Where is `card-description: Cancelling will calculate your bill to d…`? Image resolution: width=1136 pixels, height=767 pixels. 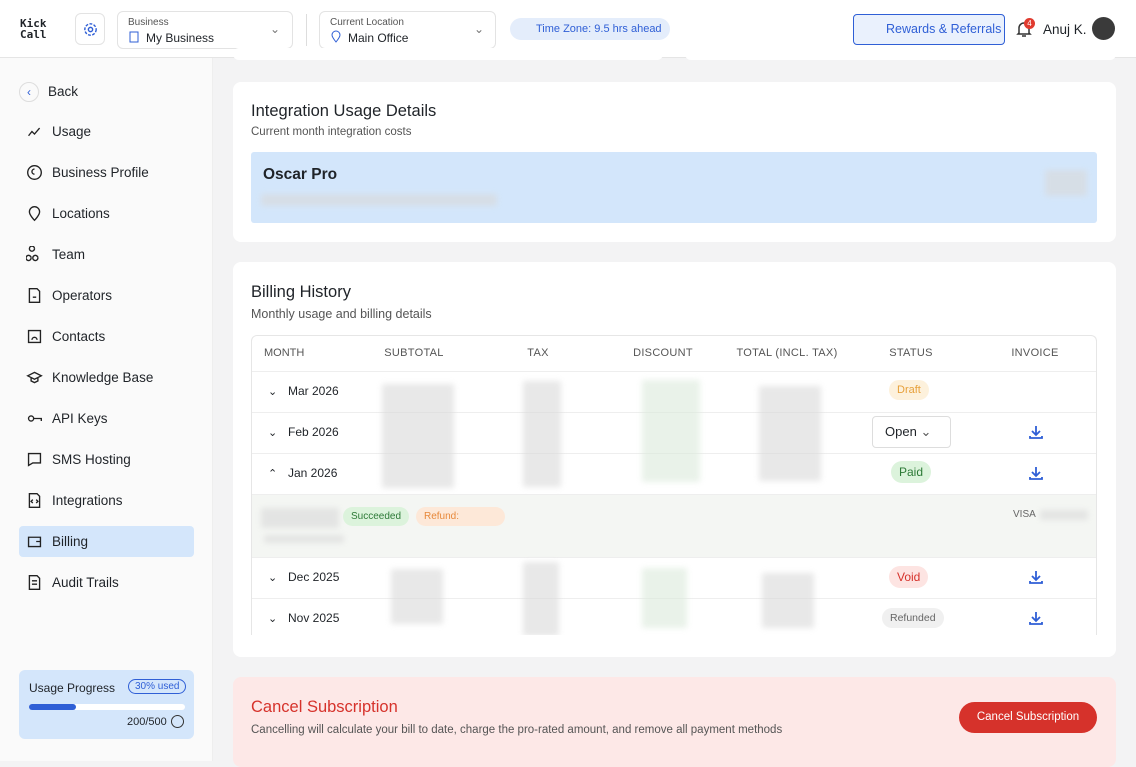
card-description: Cancelling will calculate your bill to d… is located at coordinates (517, 730).